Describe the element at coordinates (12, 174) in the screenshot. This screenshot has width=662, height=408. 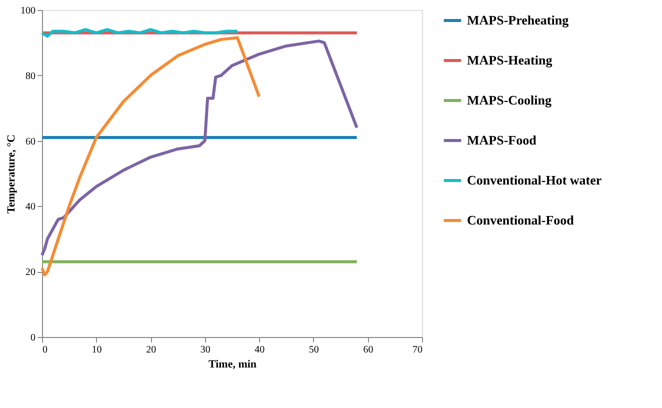
I see `y-axis-title: Temperature, °C` at that location.